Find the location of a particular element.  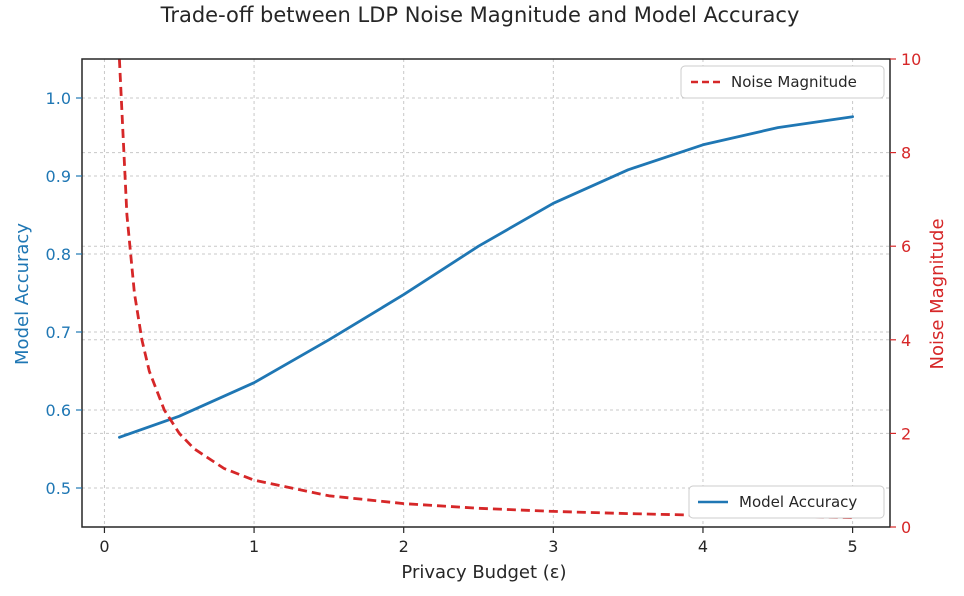

left-y-tick-label: 0.9 is located at coordinates (58, 176).